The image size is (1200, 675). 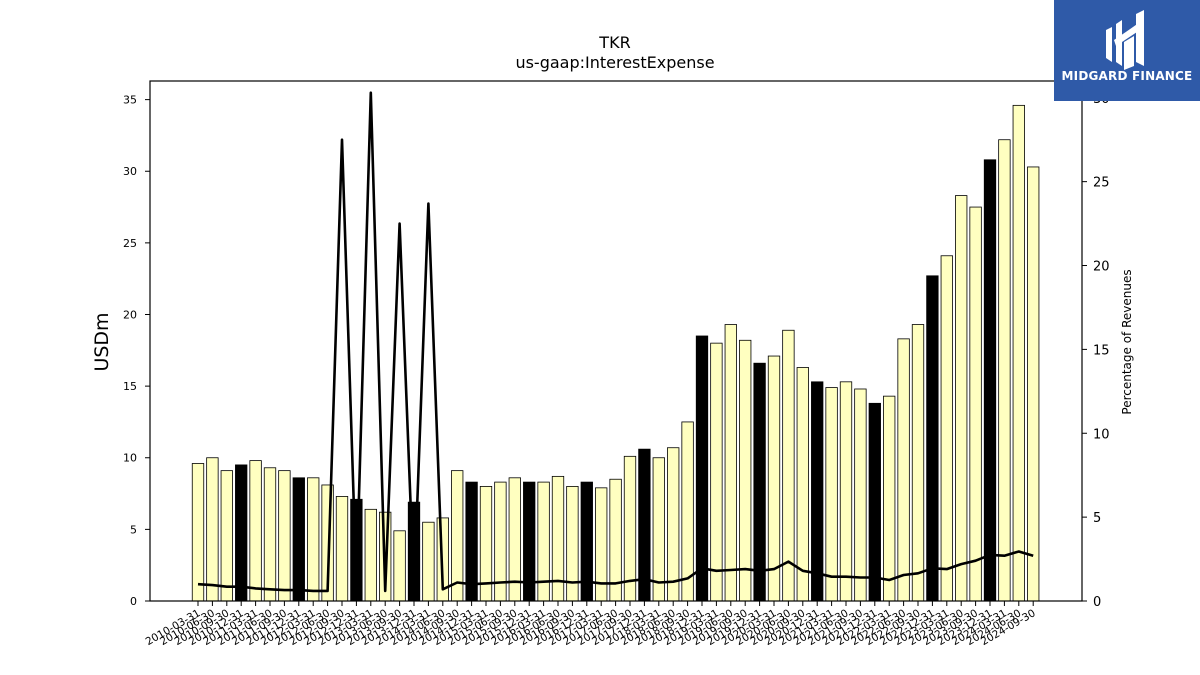 I want to click on chart-subtitle: us-gaap:InterestExpense, so click(x=614, y=62).